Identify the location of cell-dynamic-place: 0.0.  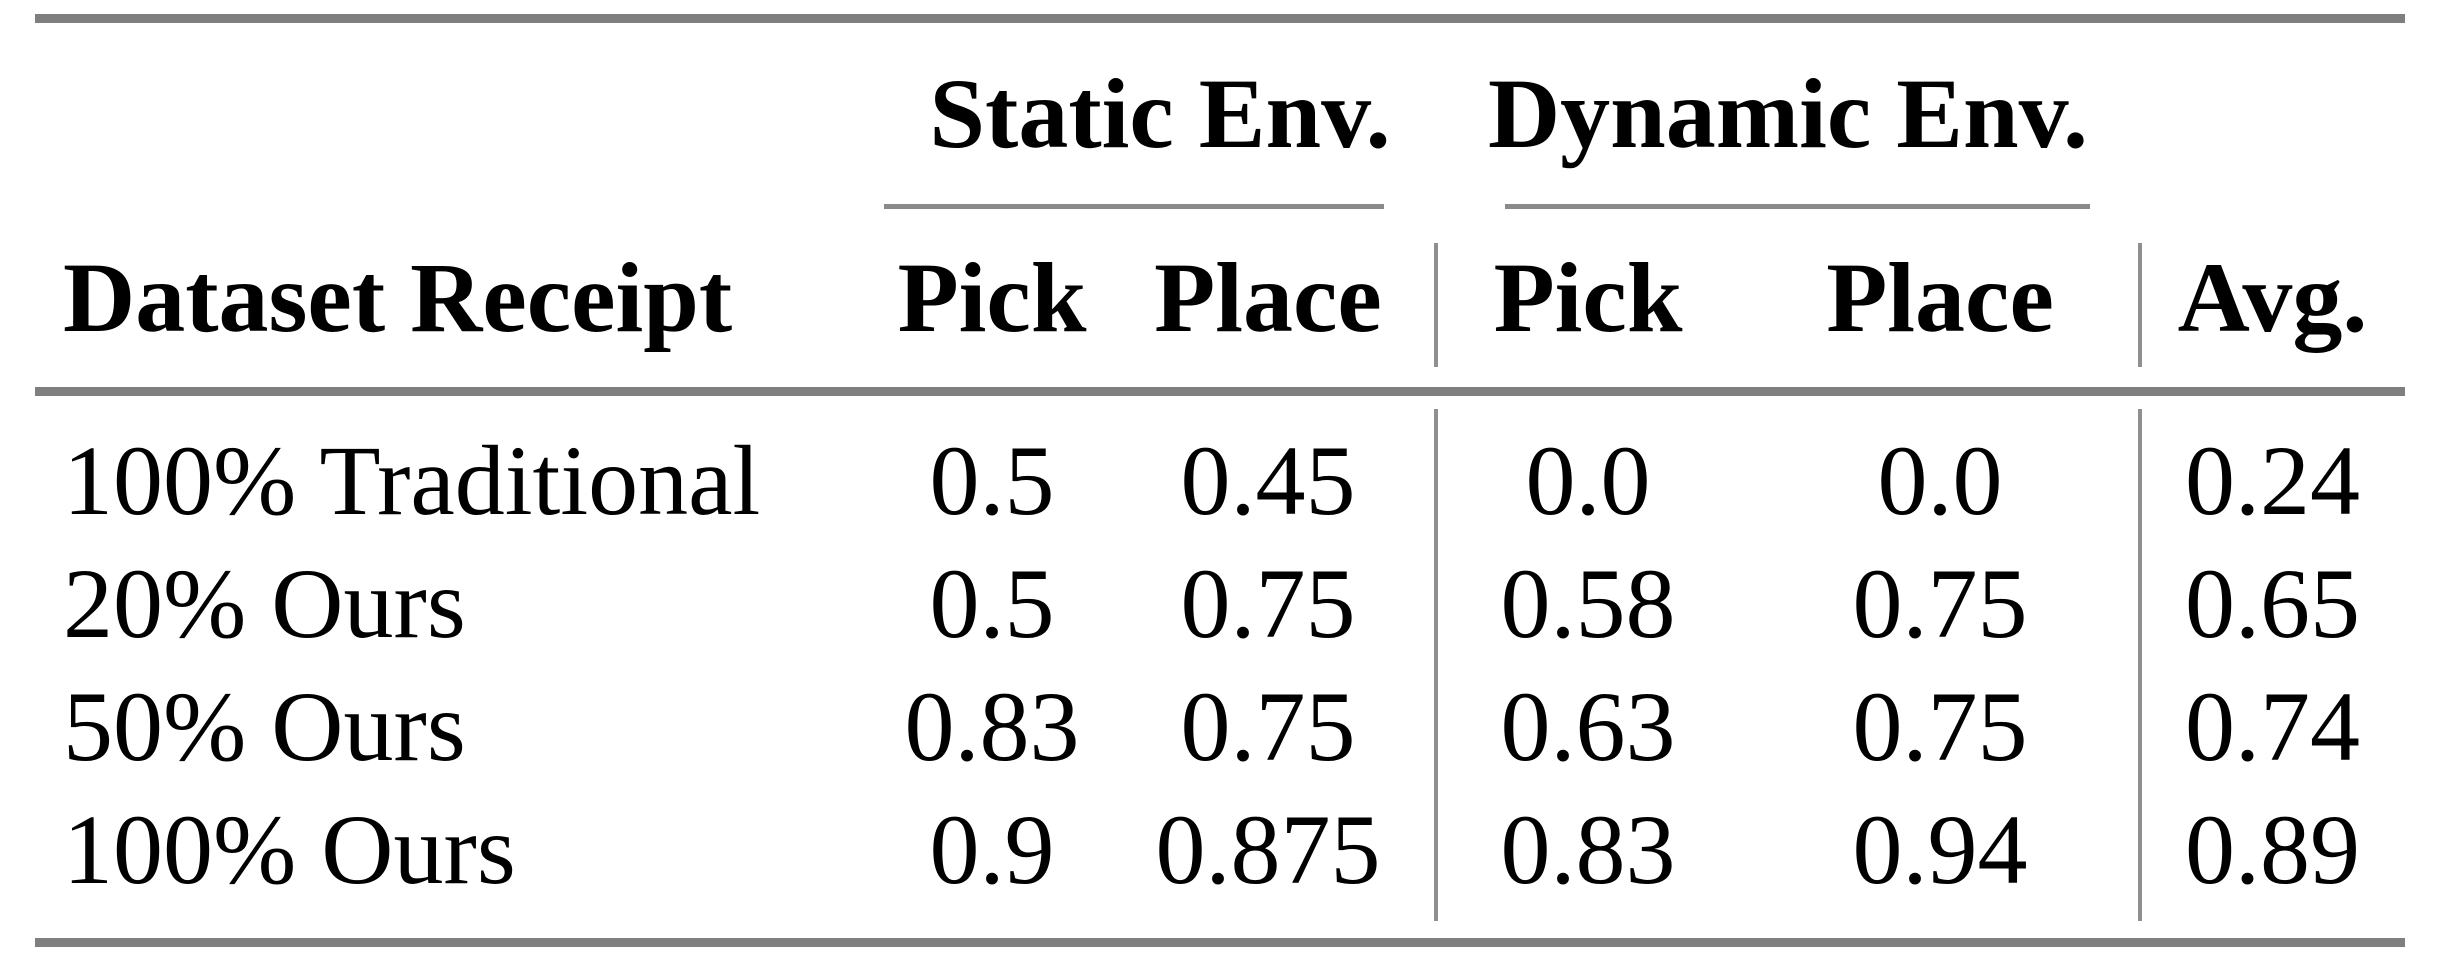
(1940, 480).